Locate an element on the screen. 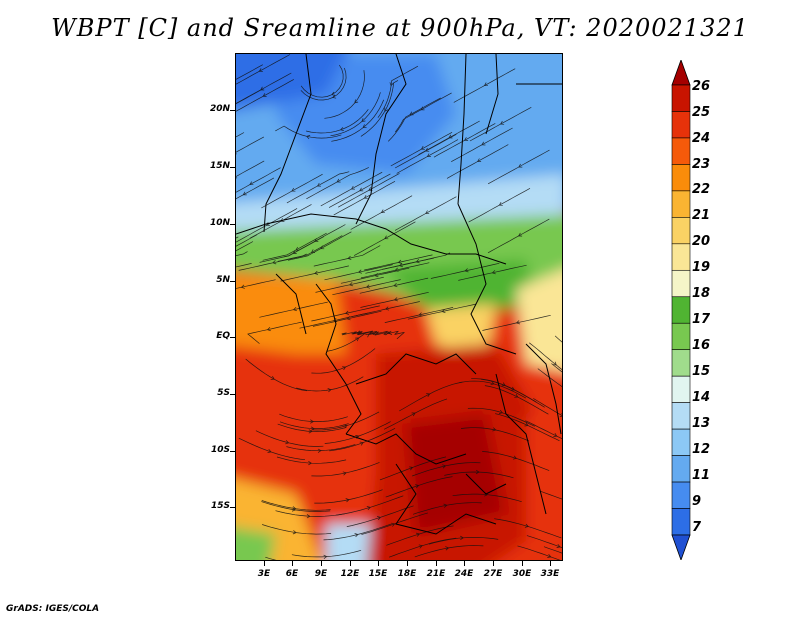 This screenshot has width=800, height=618. lat-label-15n: 15N is located at coordinates (219, 166).